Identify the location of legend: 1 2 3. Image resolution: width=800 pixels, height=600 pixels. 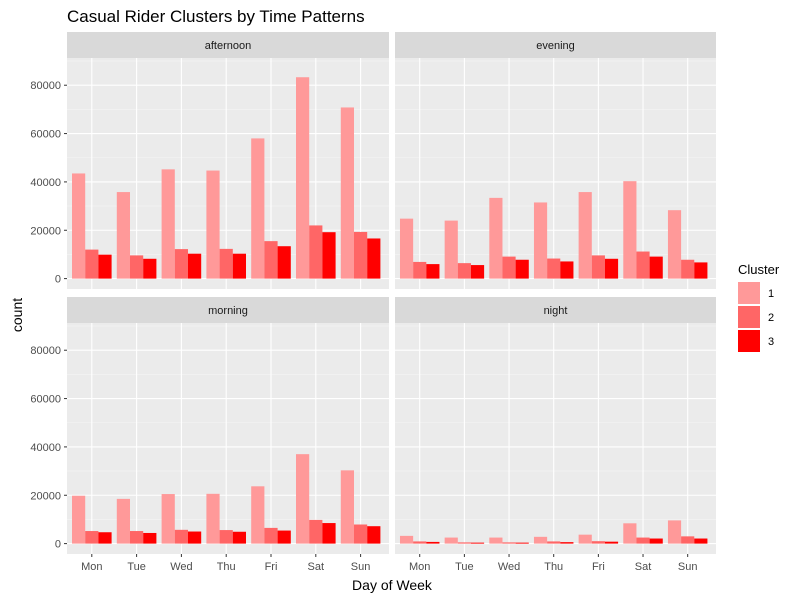
(756, 317).